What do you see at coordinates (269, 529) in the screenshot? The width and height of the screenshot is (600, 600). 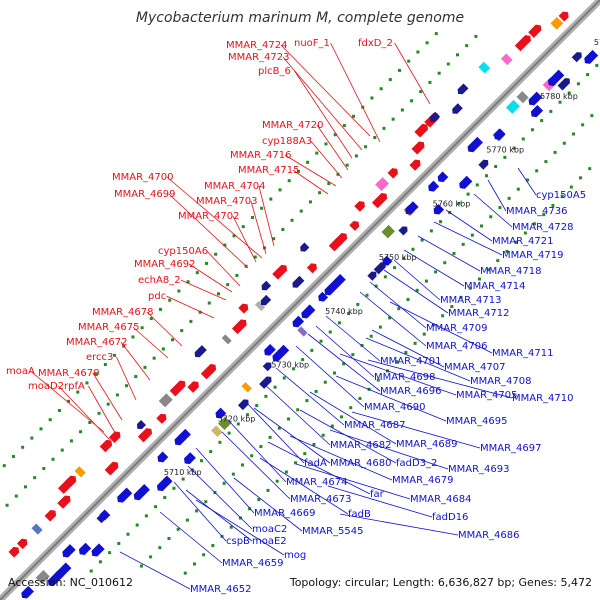 I see `lower-gene-label: moaC2` at bounding box center [269, 529].